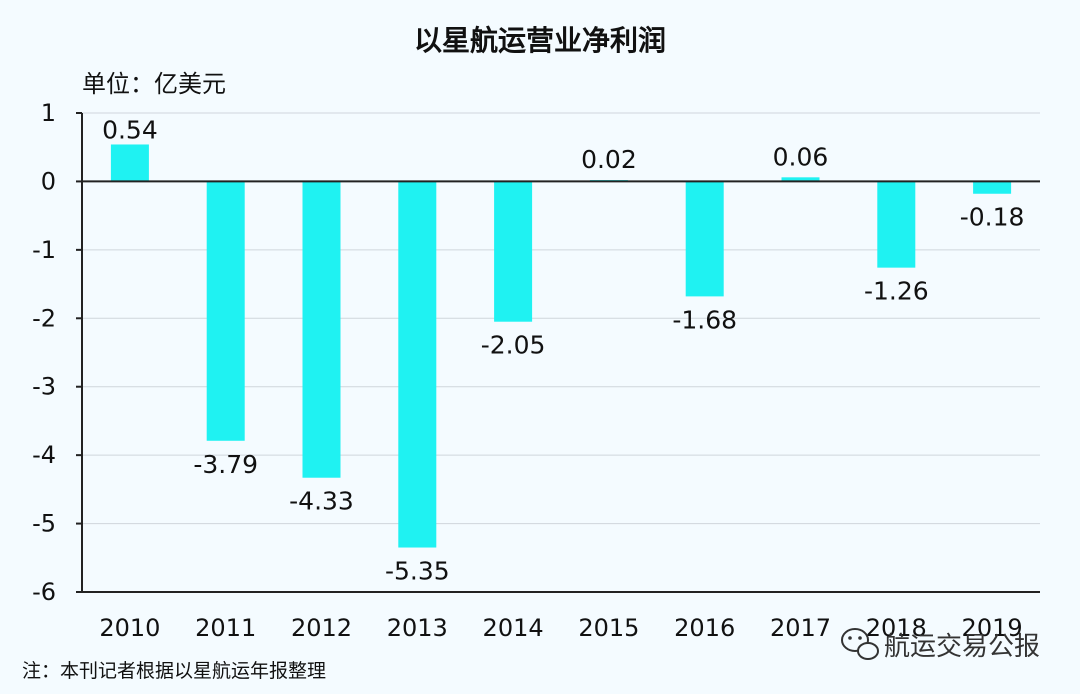 The image size is (1080, 694). I want to click on bar-2014, so click(513, 251).